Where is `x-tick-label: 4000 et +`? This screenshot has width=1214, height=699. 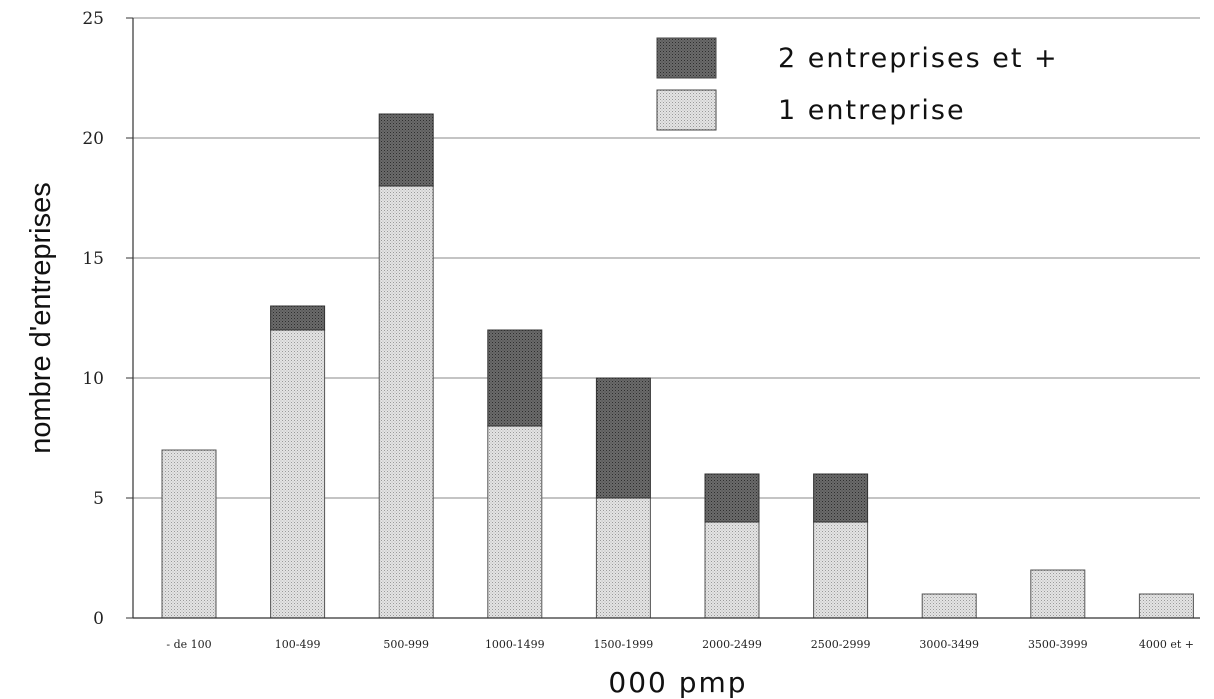
x-tick-label: 4000 et + is located at coordinates (1166, 644).